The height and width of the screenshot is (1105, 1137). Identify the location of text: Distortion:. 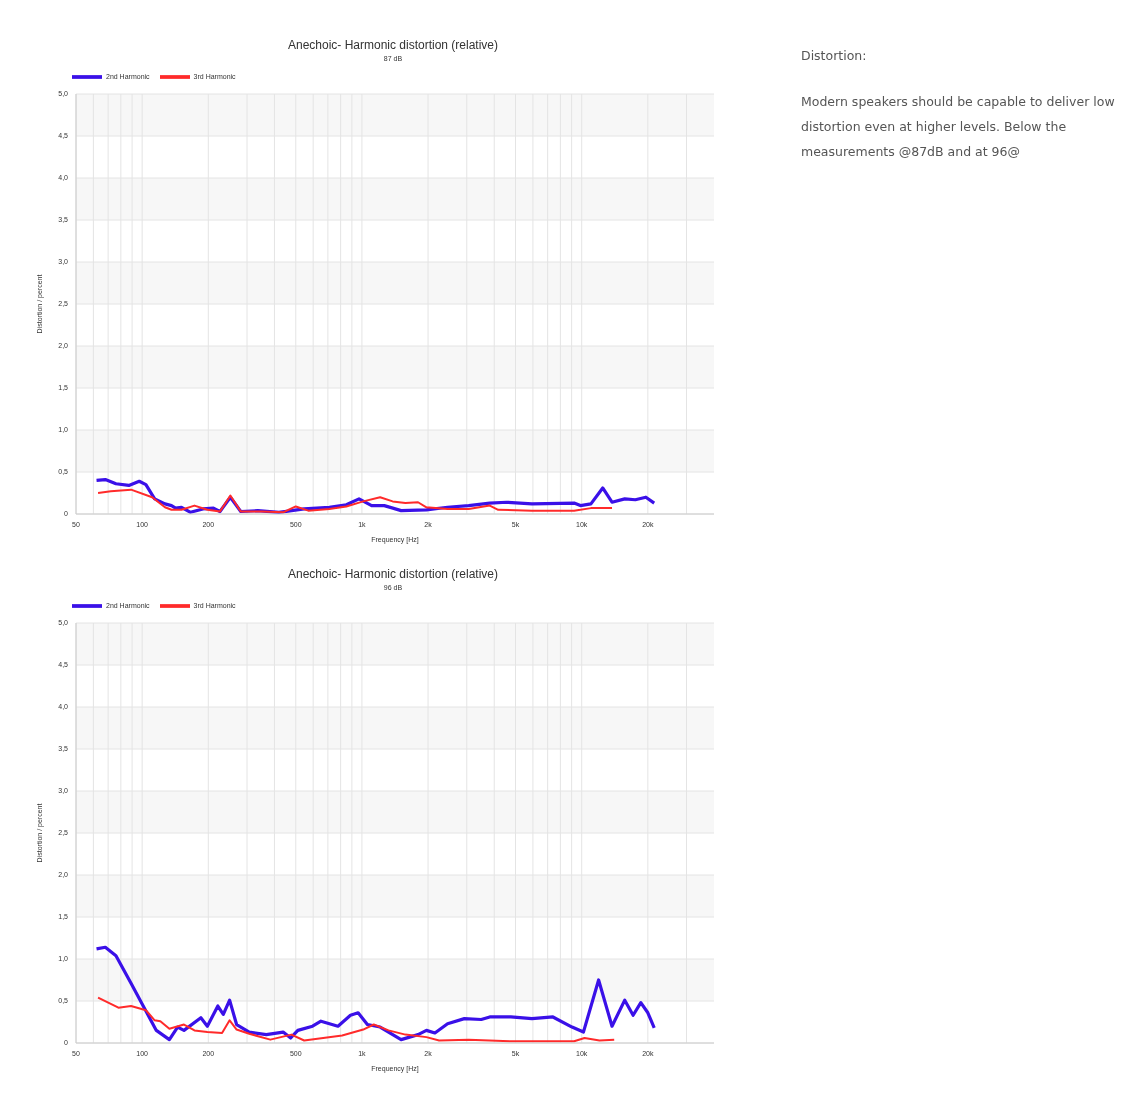
(834, 55).